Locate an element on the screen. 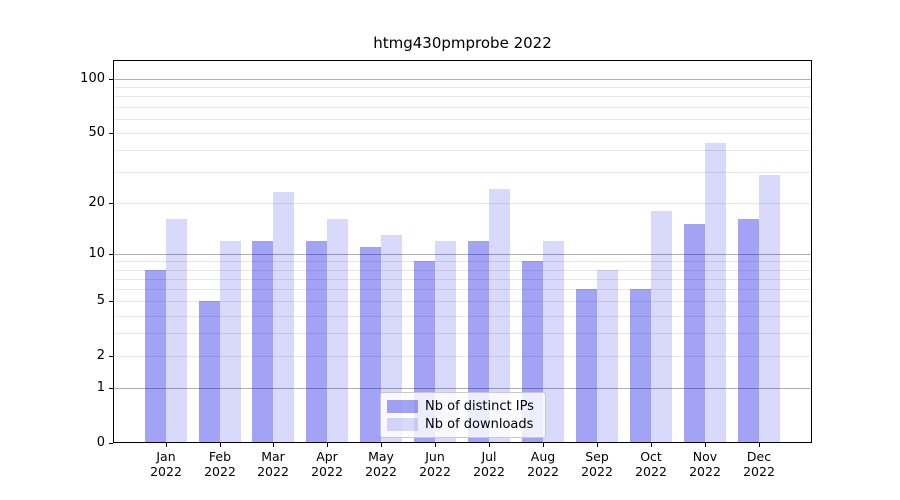 Image resolution: width=900 pixels, height=500 pixels. legend-label-distinct-ips: Nb of distinct IPs is located at coordinates (479, 406).